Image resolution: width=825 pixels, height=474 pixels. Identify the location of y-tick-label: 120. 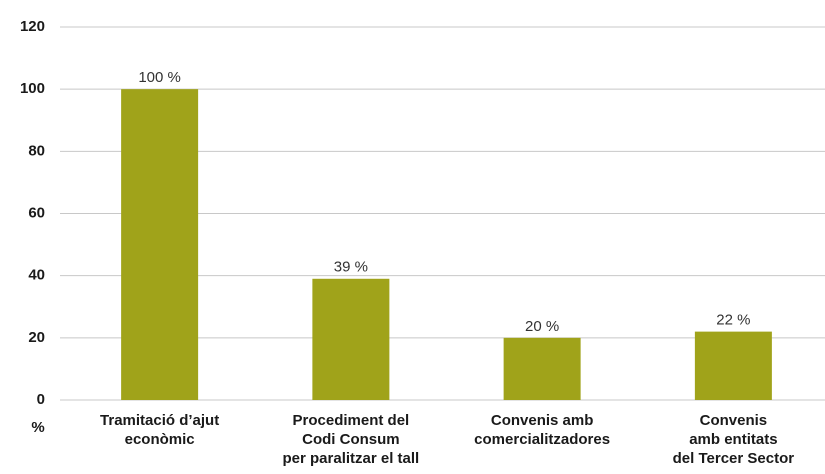
(32, 26).